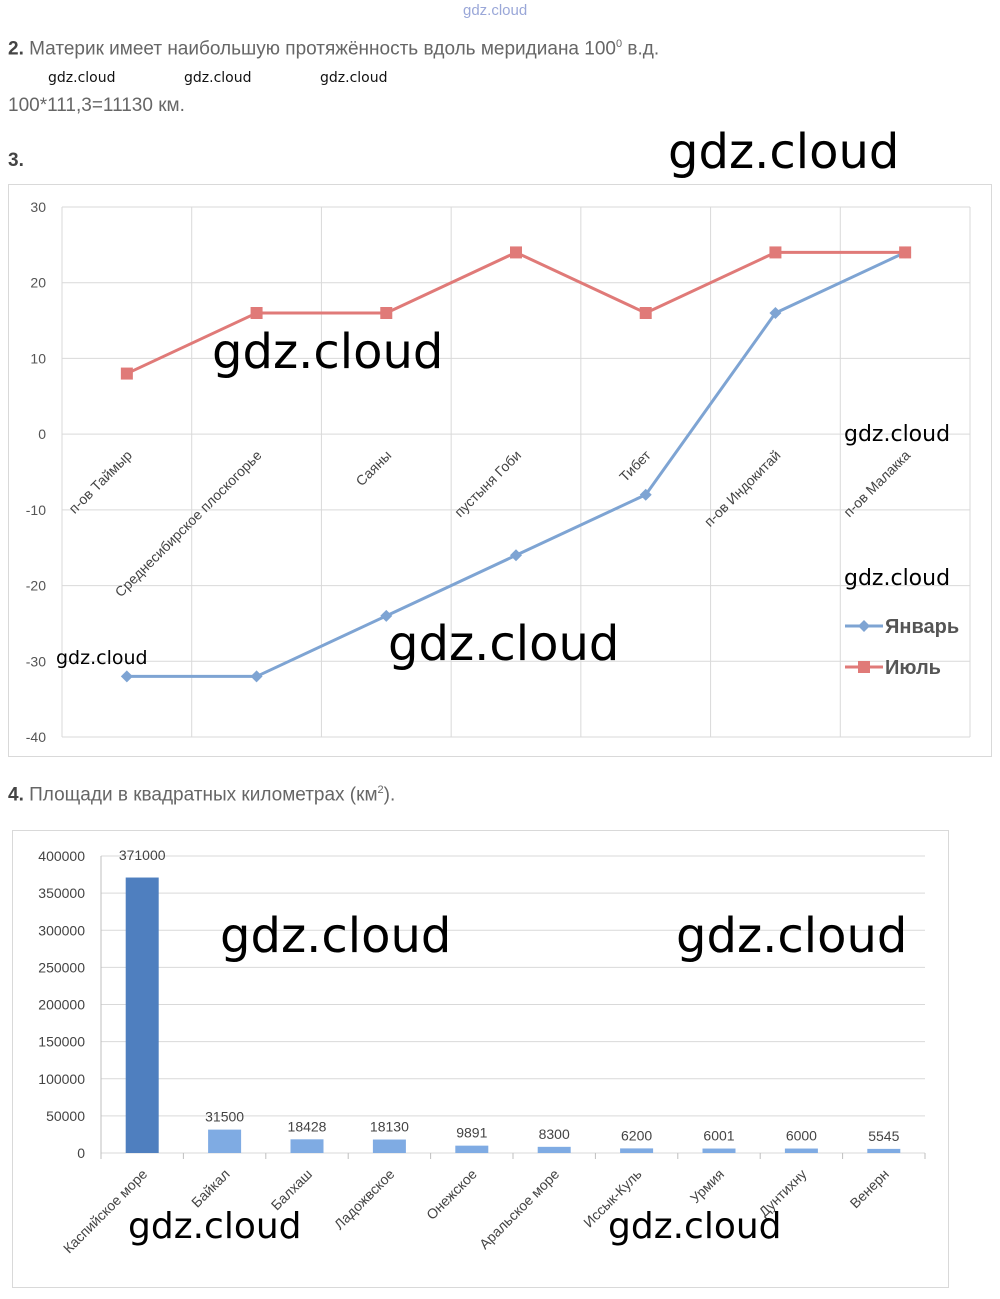  I want to click on line-chart-ytick-label: -20, so click(36, 586).